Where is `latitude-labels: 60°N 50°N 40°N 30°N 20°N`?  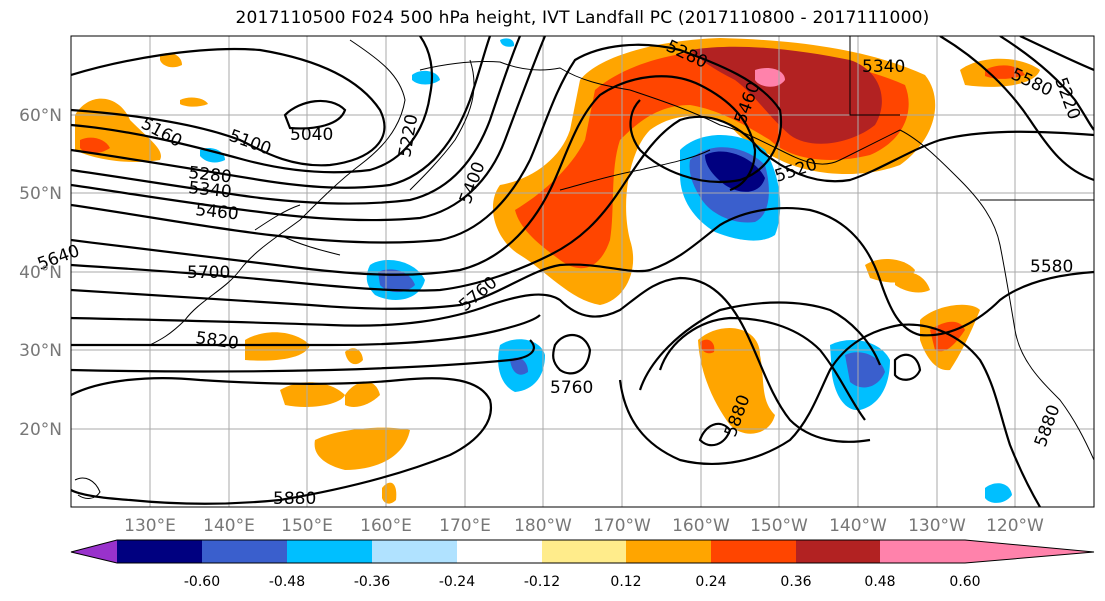 latitude-labels: 60°N 50°N 40°N 30°N 20°N is located at coordinates (40, 273).